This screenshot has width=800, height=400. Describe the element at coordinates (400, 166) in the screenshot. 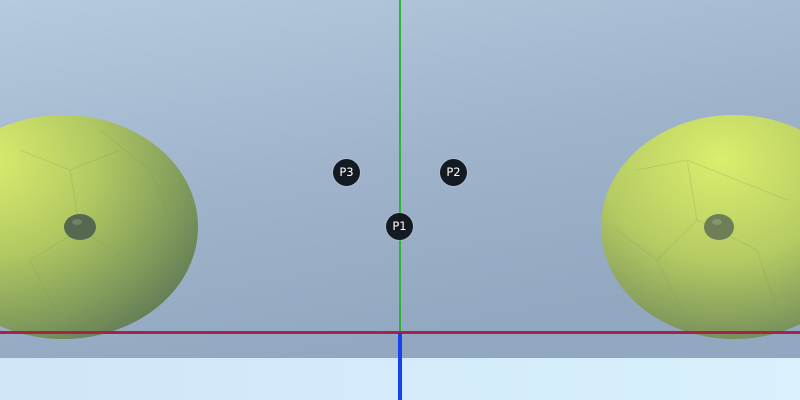

I see `y-axis-line` at that location.